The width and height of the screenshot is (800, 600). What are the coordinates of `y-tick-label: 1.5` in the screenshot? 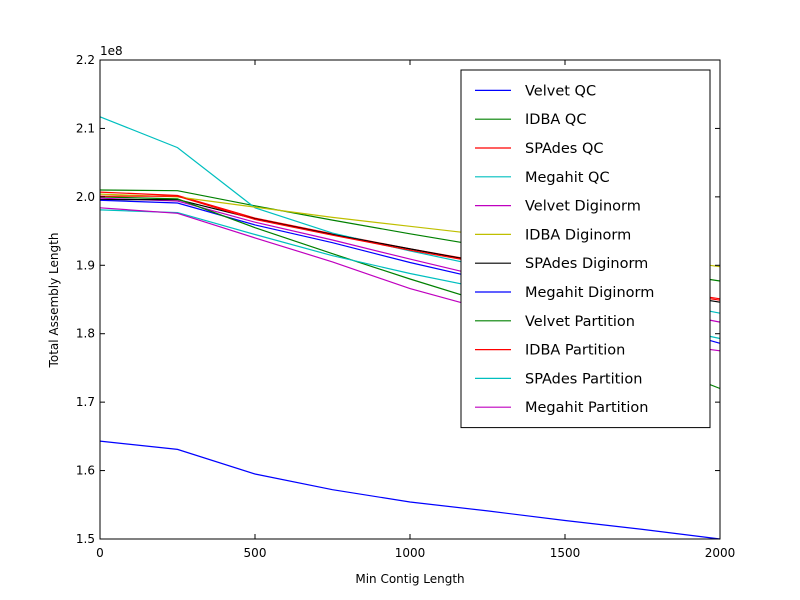 It's located at (85, 539).